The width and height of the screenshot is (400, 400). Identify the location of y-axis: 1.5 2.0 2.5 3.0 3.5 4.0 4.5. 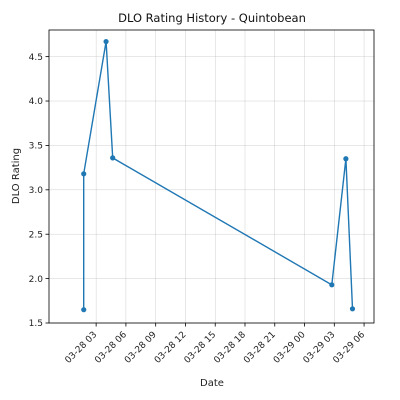
(39, 191).